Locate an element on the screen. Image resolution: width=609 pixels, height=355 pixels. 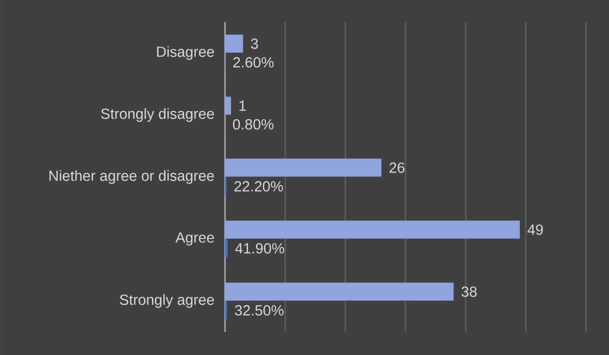
y-tick-label: Strongly agree is located at coordinates (167, 301).